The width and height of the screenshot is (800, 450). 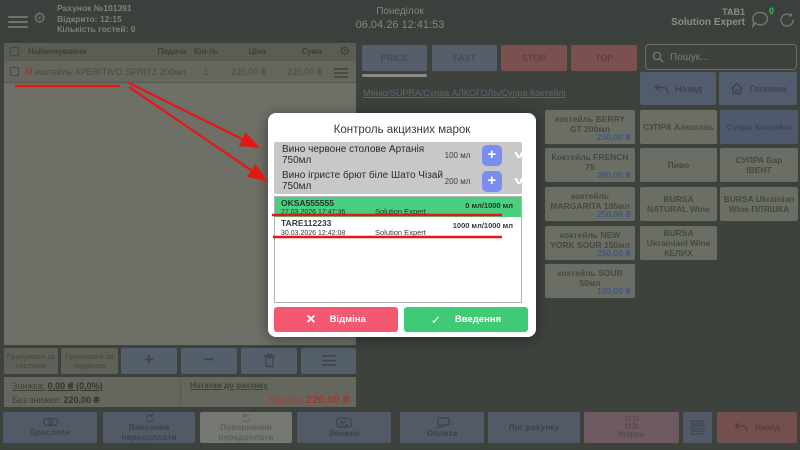 I want to click on category-bursa-wine-glass: BURSA Ukrainianl Wine КЕЛИХ, so click(x=678, y=243).